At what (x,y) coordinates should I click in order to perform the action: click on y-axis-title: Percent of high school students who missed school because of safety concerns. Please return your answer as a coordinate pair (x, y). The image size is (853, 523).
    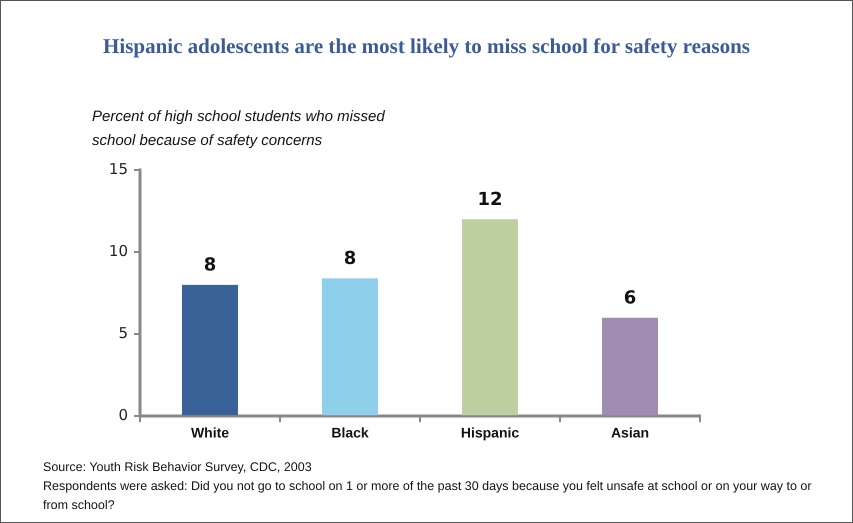
    Looking at the image, I should click on (239, 129).